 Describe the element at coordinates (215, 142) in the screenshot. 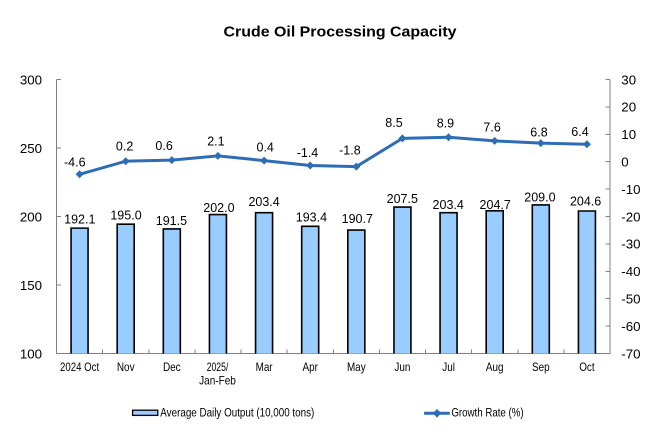

I see `svg-text: 2.1` at that location.